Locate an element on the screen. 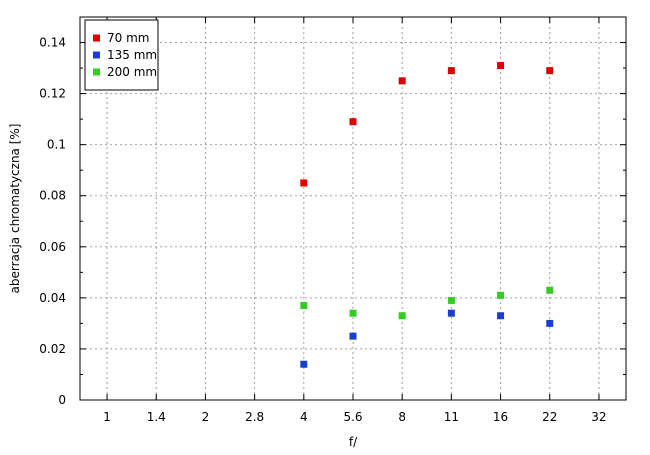  x-tick-label: 1 is located at coordinates (107, 417).